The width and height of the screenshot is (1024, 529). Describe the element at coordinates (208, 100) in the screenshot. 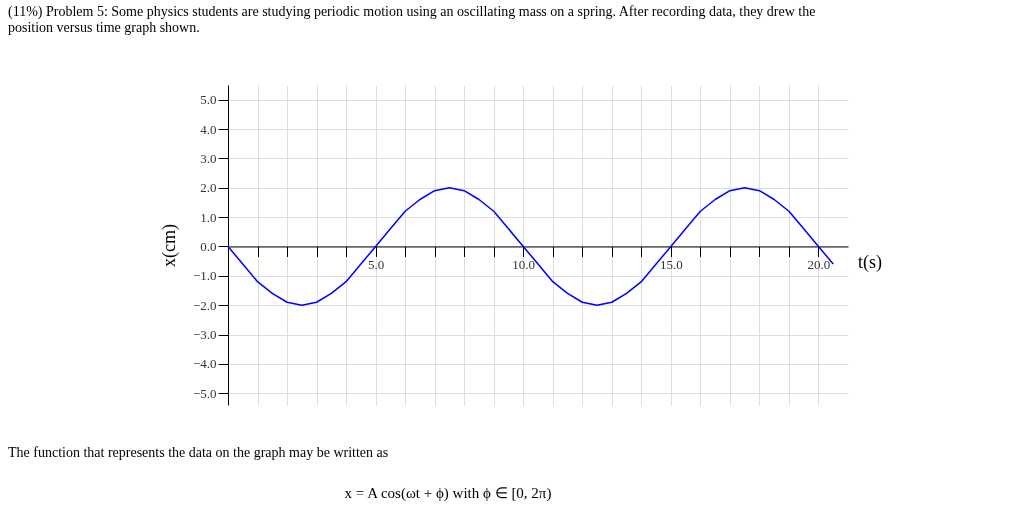

I see `y-tick-label: 5.0` at that location.